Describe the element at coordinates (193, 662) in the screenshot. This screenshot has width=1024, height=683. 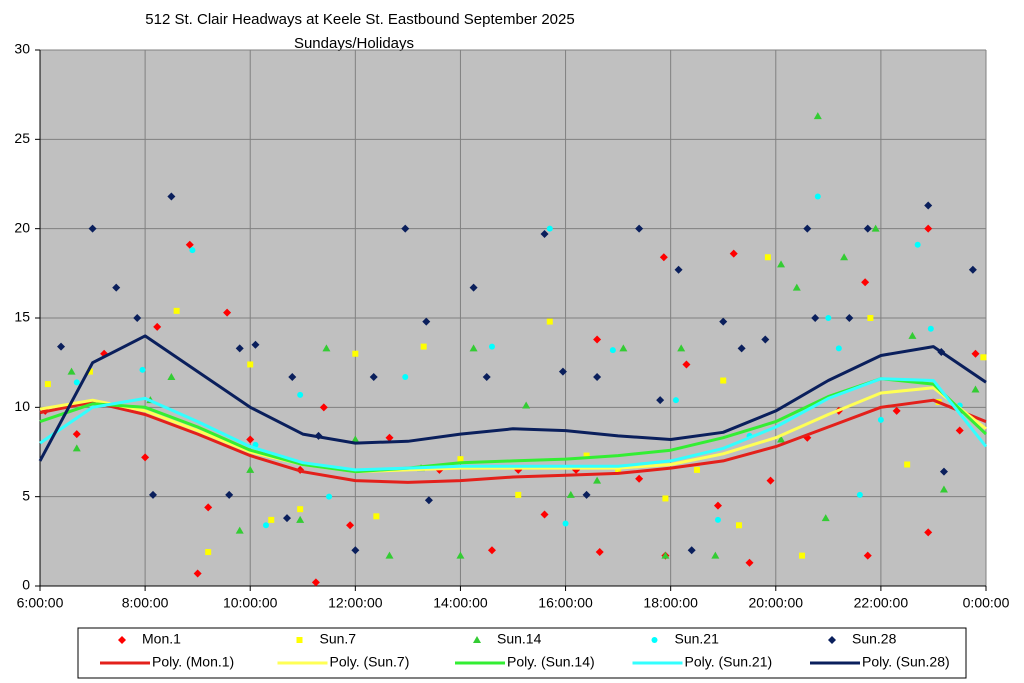
I see `legend-label: Poly. (Mon.1)` at that location.